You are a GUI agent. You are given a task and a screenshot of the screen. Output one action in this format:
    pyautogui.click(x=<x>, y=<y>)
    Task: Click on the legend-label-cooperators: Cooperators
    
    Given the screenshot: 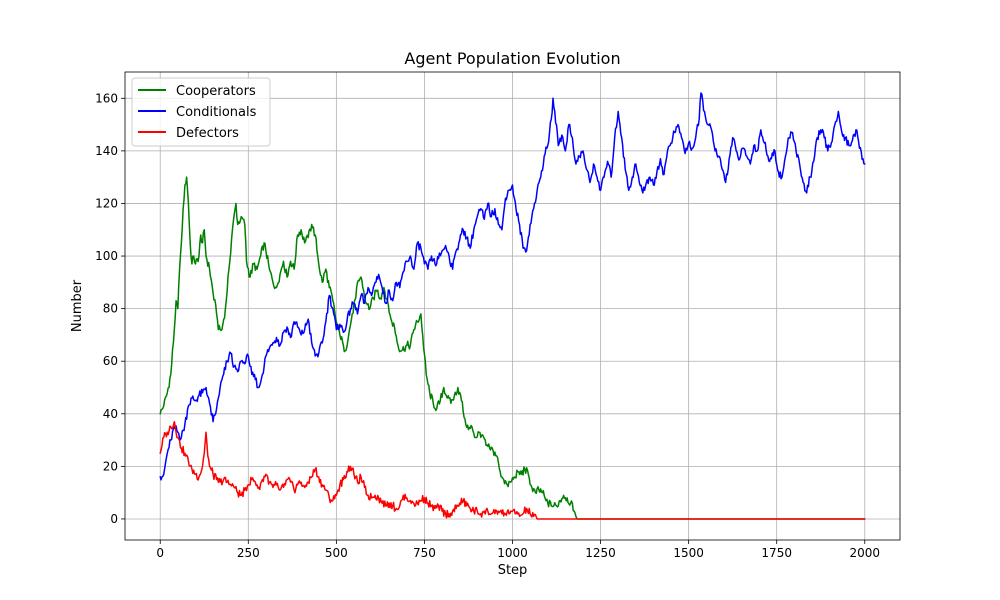 What is the action you would take?
    pyautogui.click(x=216, y=91)
    